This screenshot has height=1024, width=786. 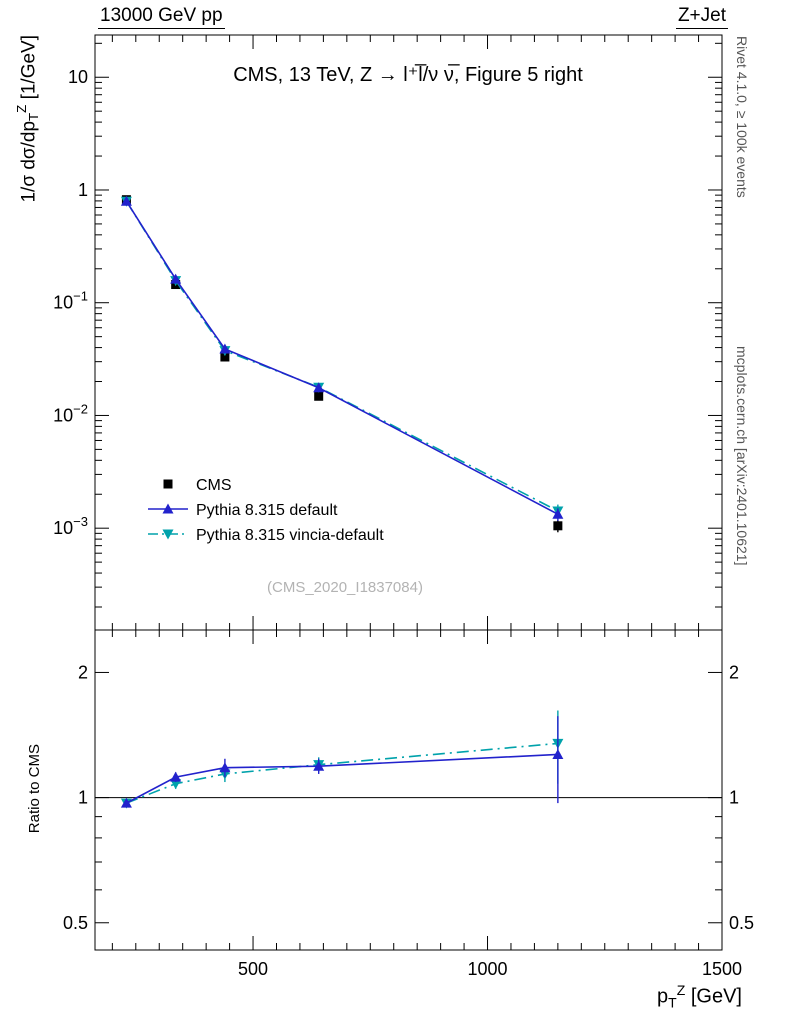 I want to click on ratio-tick-label-left: 0.5, so click(x=75, y=923).